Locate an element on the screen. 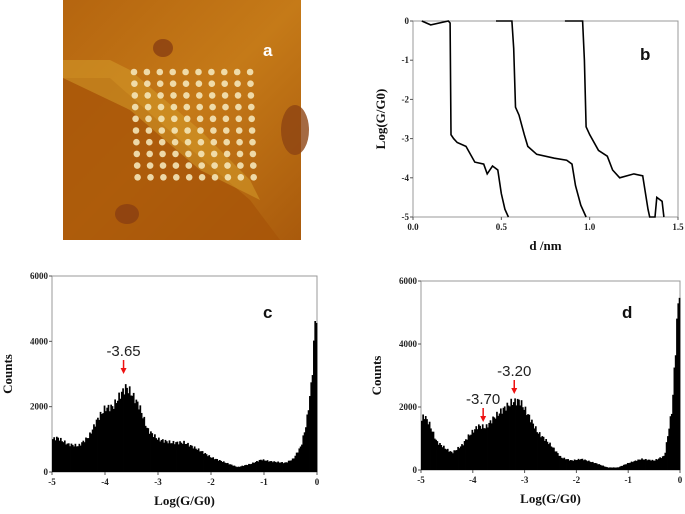 The image size is (685, 514). y-tick-label: 0 is located at coordinates (46, 472).